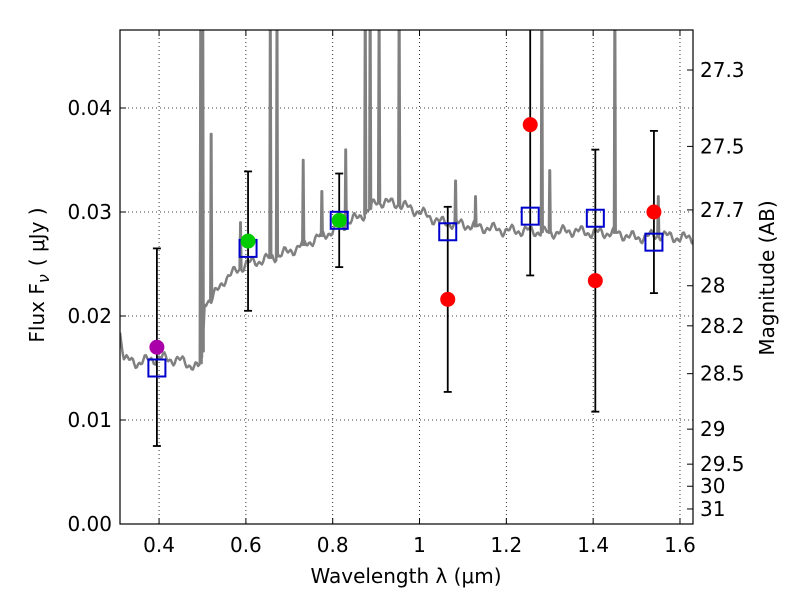 This screenshot has width=800, height=600. What do you see at coordinates (712, 509) in the screenshot?
I see `mag-tick-label: 31` at bounding box center [712, 509].